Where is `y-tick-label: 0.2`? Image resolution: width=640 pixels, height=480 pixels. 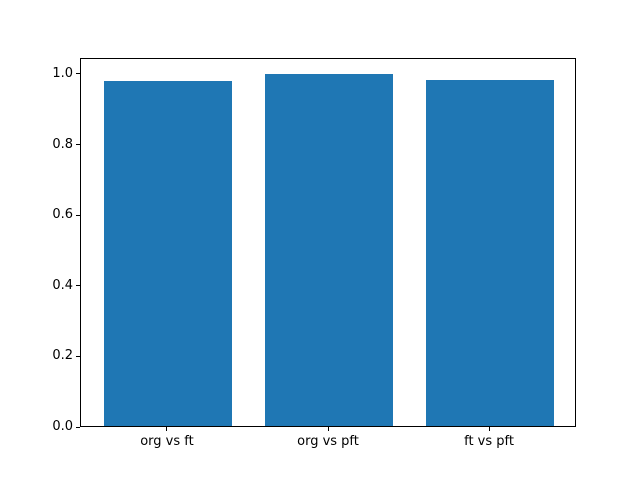
y-tick-label: 0.2 is located at coordinates (62, 356).